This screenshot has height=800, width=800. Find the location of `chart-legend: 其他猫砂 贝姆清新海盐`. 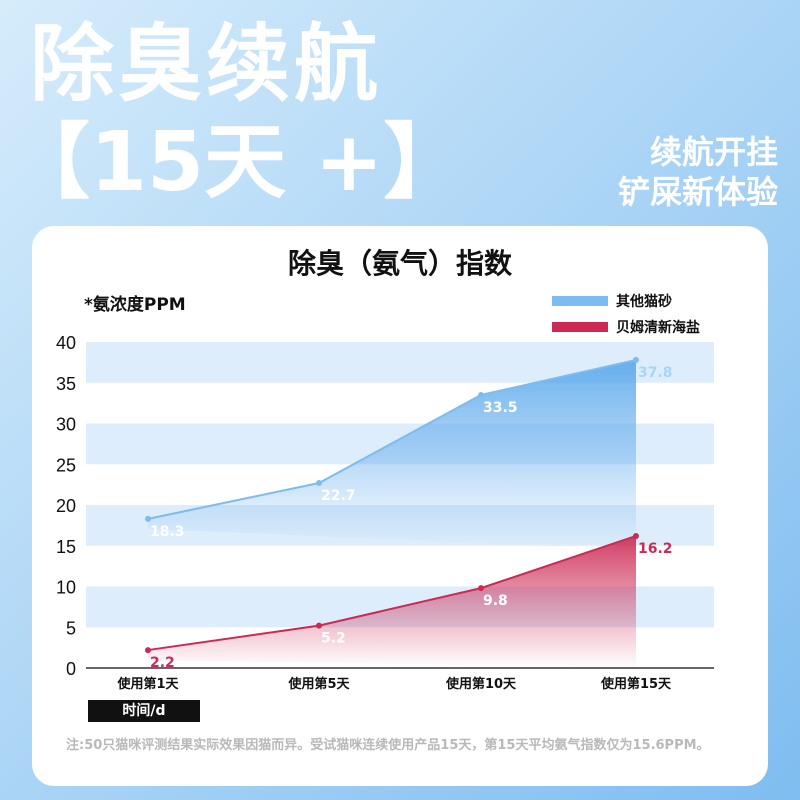

chart-legend: 其他猫砂 贝姆清新海盐 is located at coordinates (626, 316).